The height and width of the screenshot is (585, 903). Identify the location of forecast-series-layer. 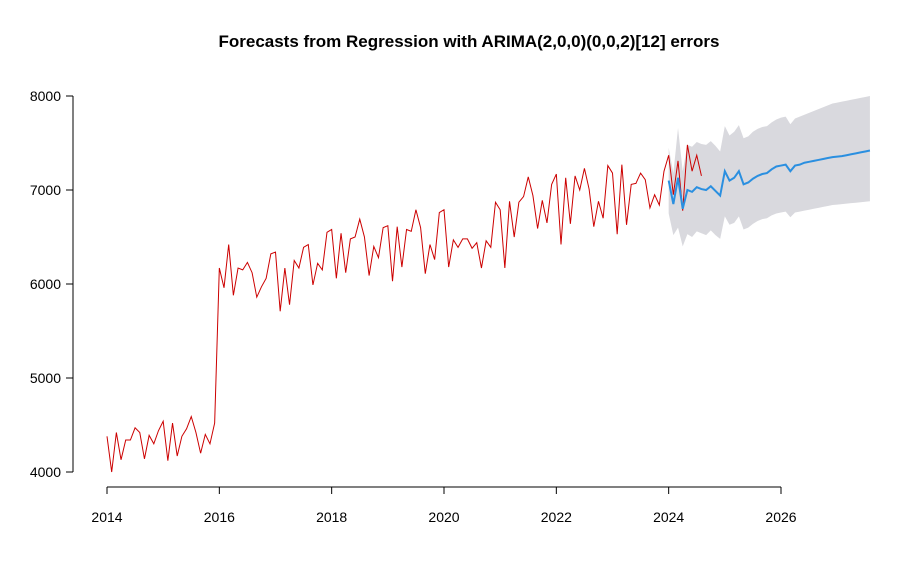
(769, 179).